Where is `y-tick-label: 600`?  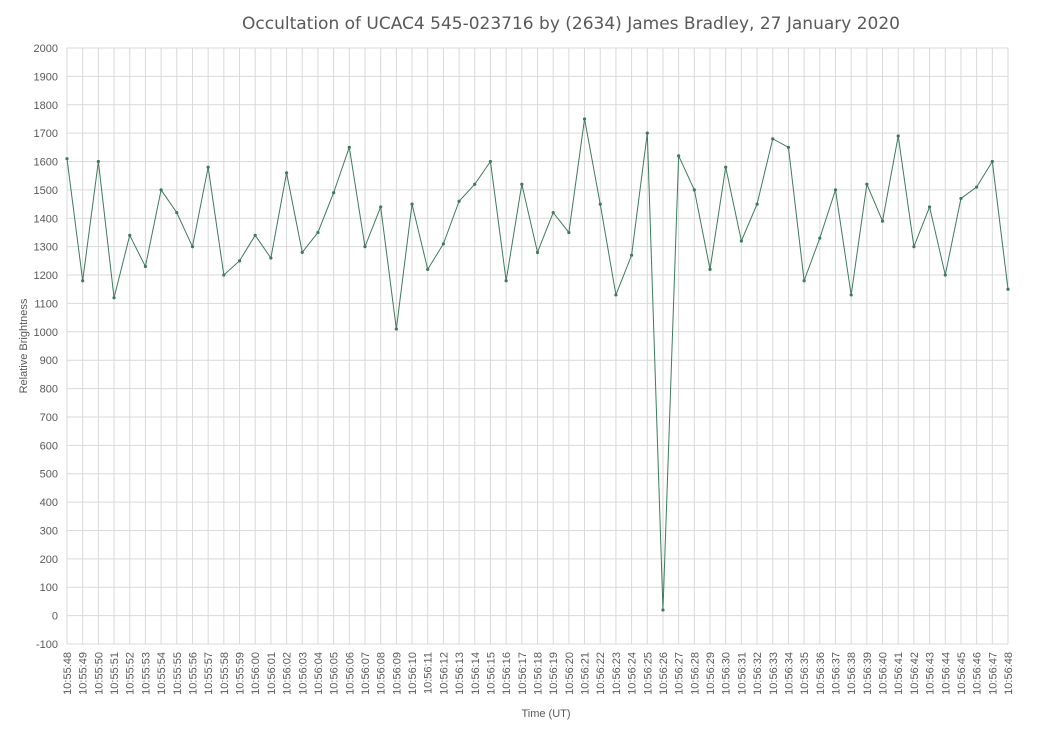 y-tick-label: 600 is located at coordinates (49, 446).